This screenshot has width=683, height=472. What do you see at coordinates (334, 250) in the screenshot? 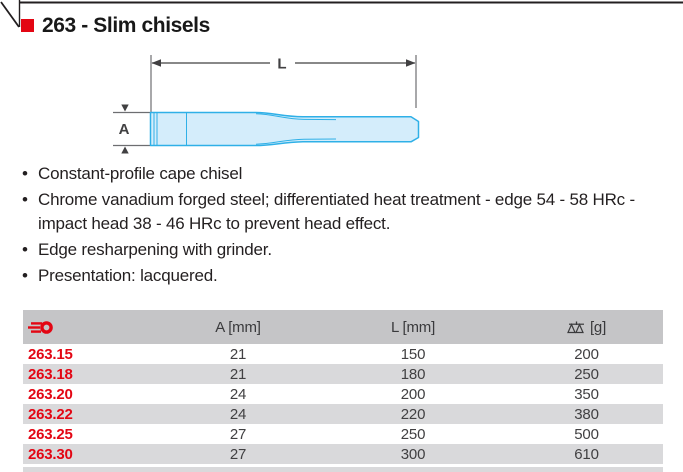
I see `feature-item: Edge resharpening with grinder.` at bounding box center [334, 250].